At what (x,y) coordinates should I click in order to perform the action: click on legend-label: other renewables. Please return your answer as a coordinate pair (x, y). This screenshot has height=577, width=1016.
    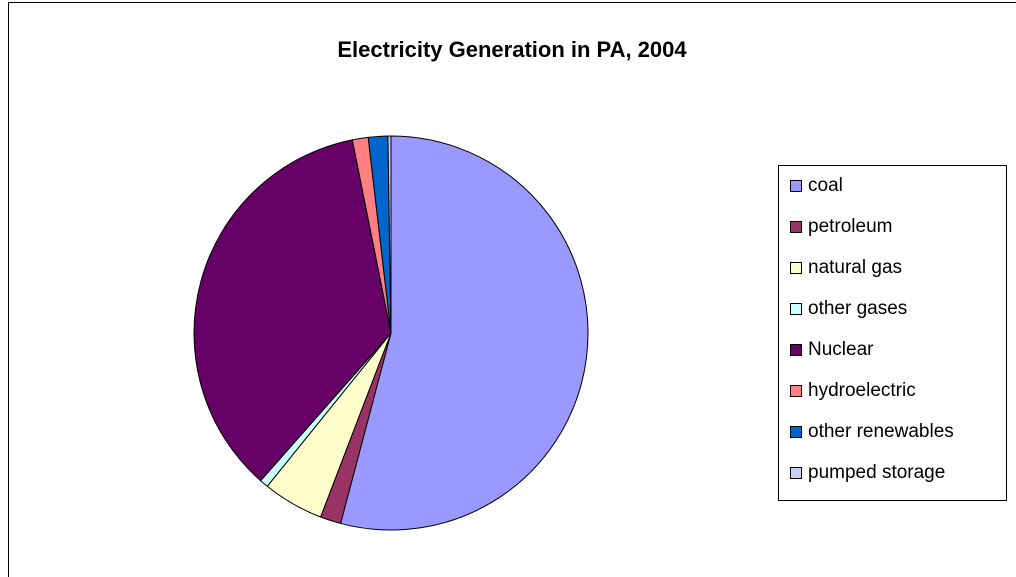
    Looking at the image, I should click on (881, 431).